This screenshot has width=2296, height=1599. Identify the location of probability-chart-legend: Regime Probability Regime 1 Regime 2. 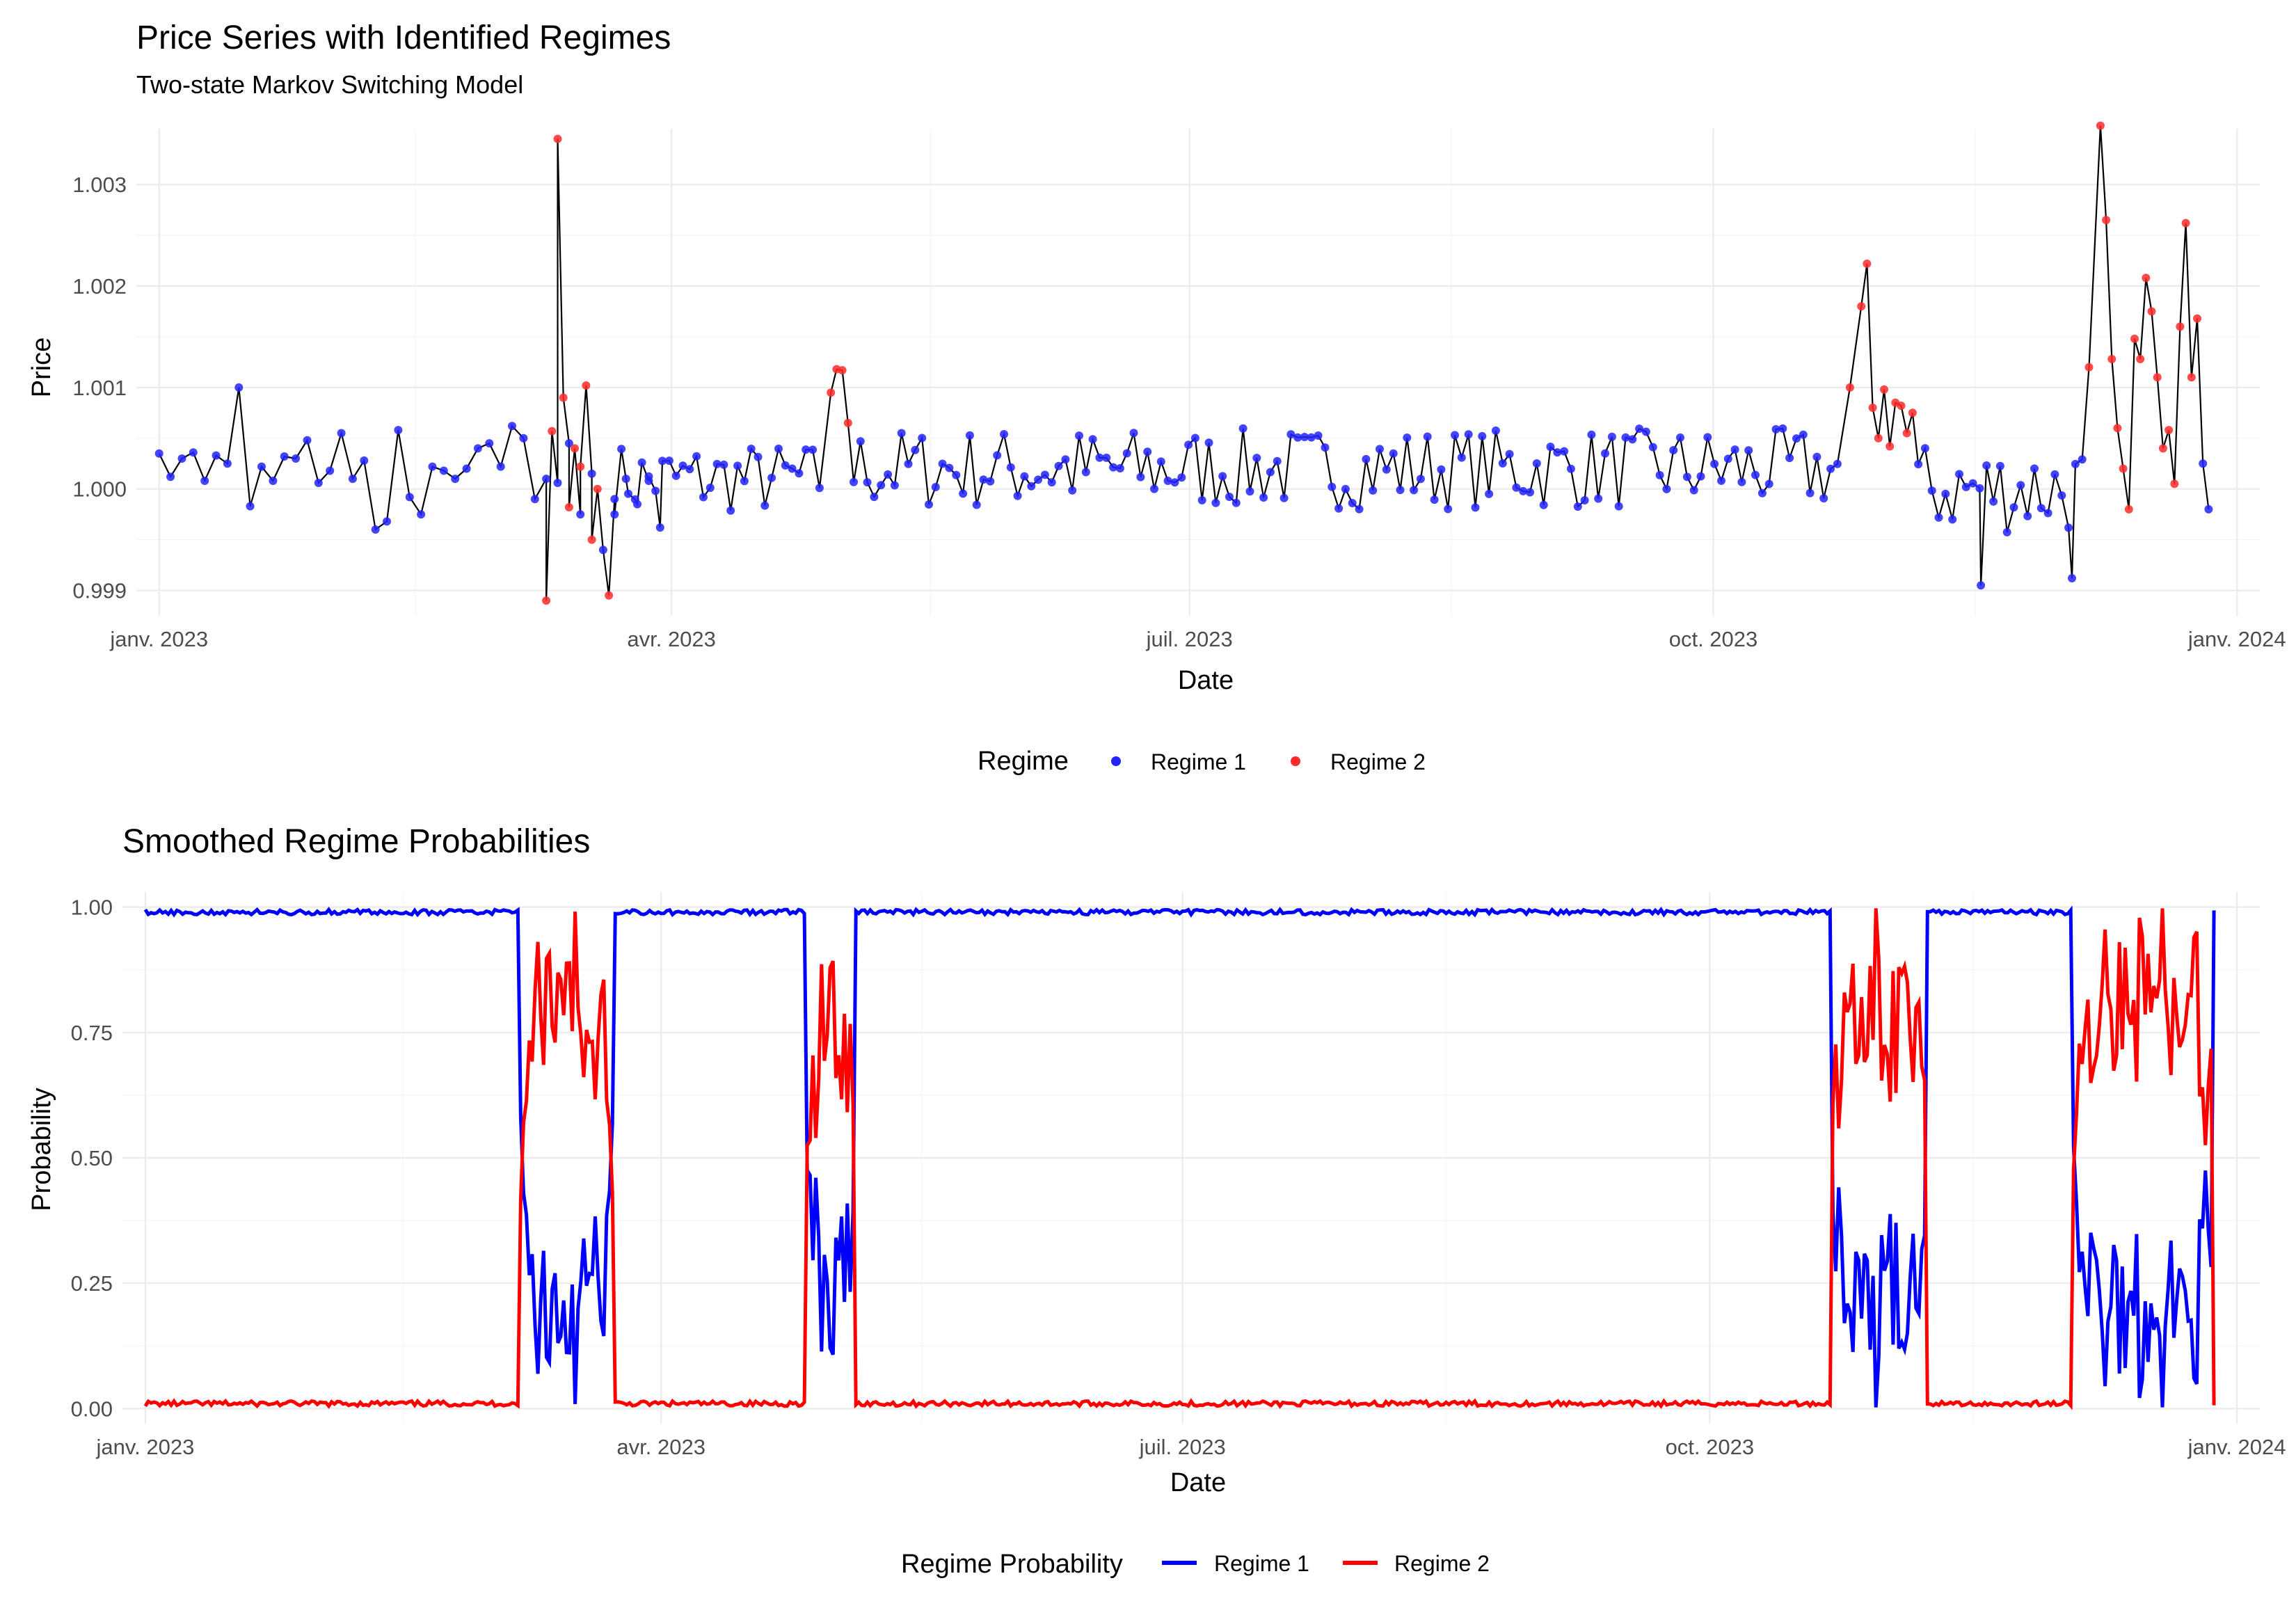
(1196, 1564).